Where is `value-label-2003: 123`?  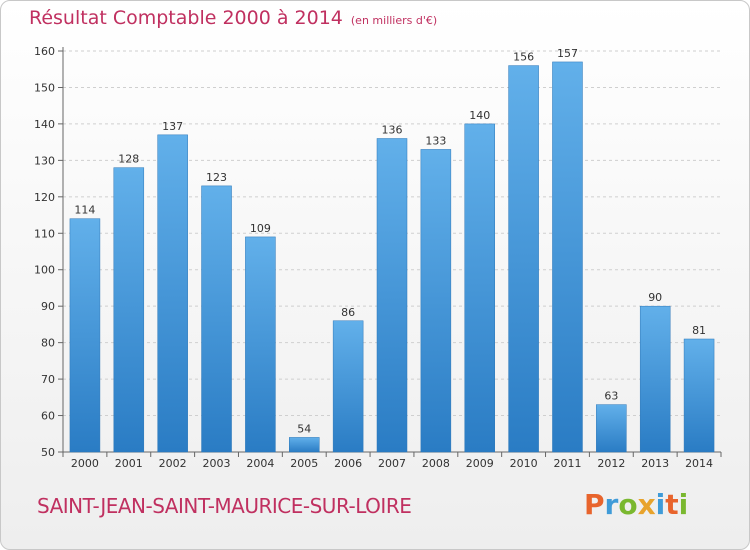
value-label-2003: 123 is located at coordinates (216, 177).